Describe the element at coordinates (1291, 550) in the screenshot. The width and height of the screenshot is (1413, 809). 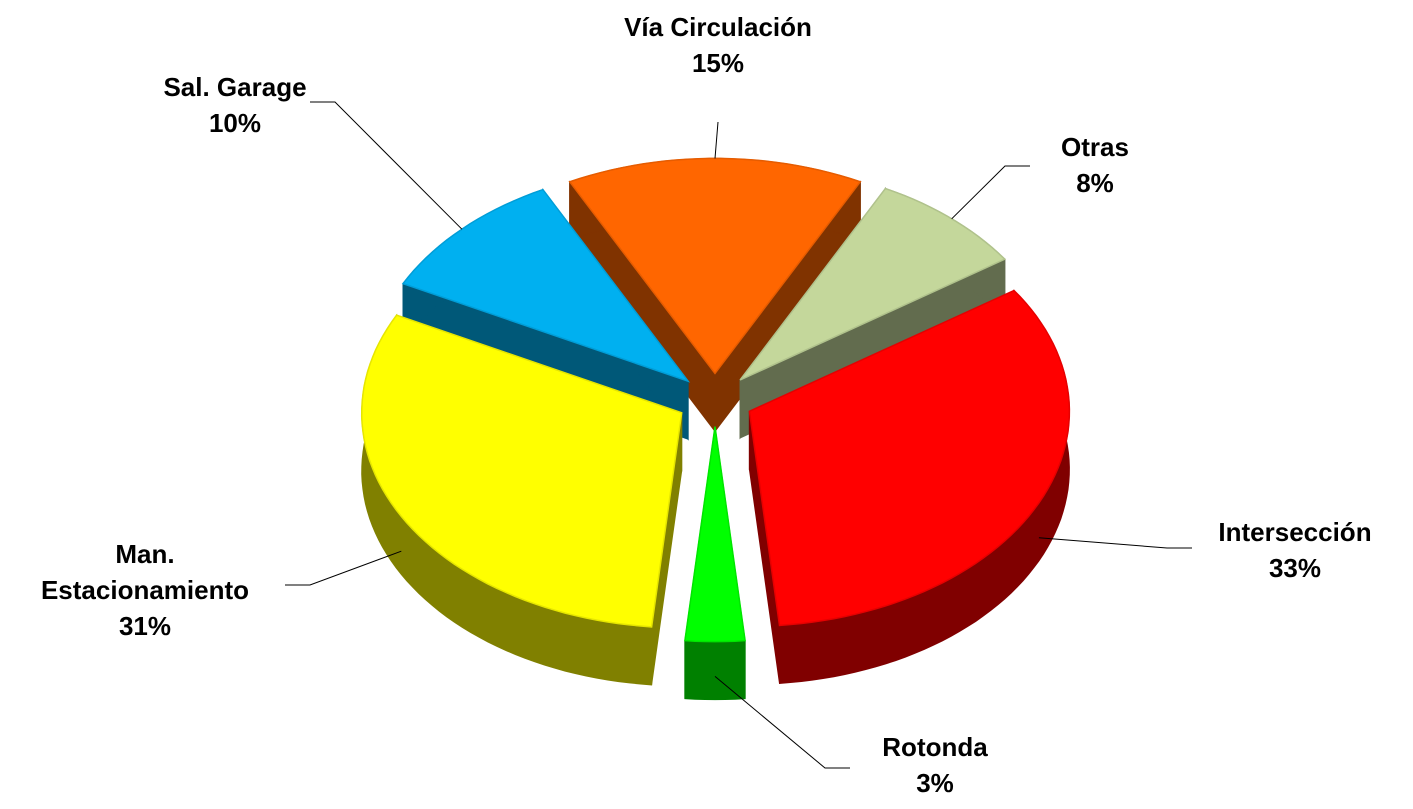
I see `data-label: Intersección 33%` at that location.